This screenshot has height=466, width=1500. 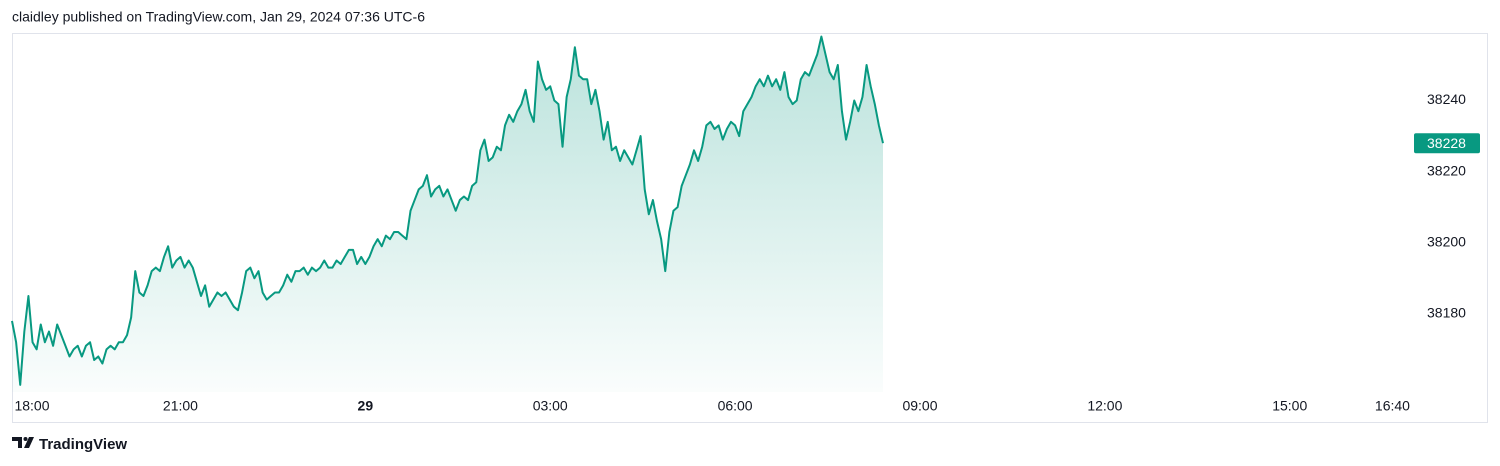 What do you see at coordinates (1289, 406) in the screenshot?
I see `x-tick-label: 15:00` at bounding box center [1289, 406].